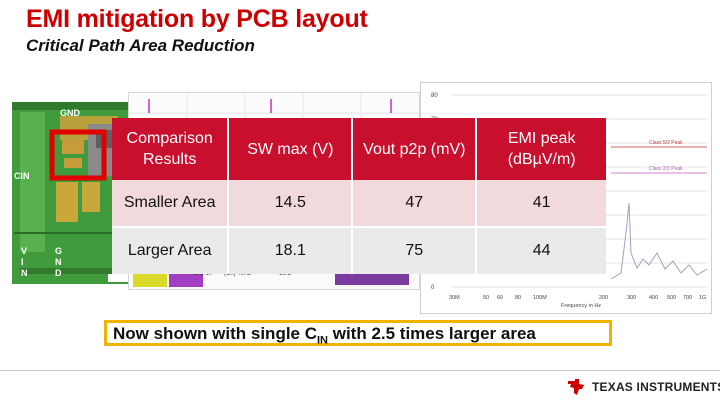 This screenshot has height=405, width=720. Describe the element at coordinates (581, 306) in the screenshot. I see `spectrum-x-label: Frequency in Hz` at that location.